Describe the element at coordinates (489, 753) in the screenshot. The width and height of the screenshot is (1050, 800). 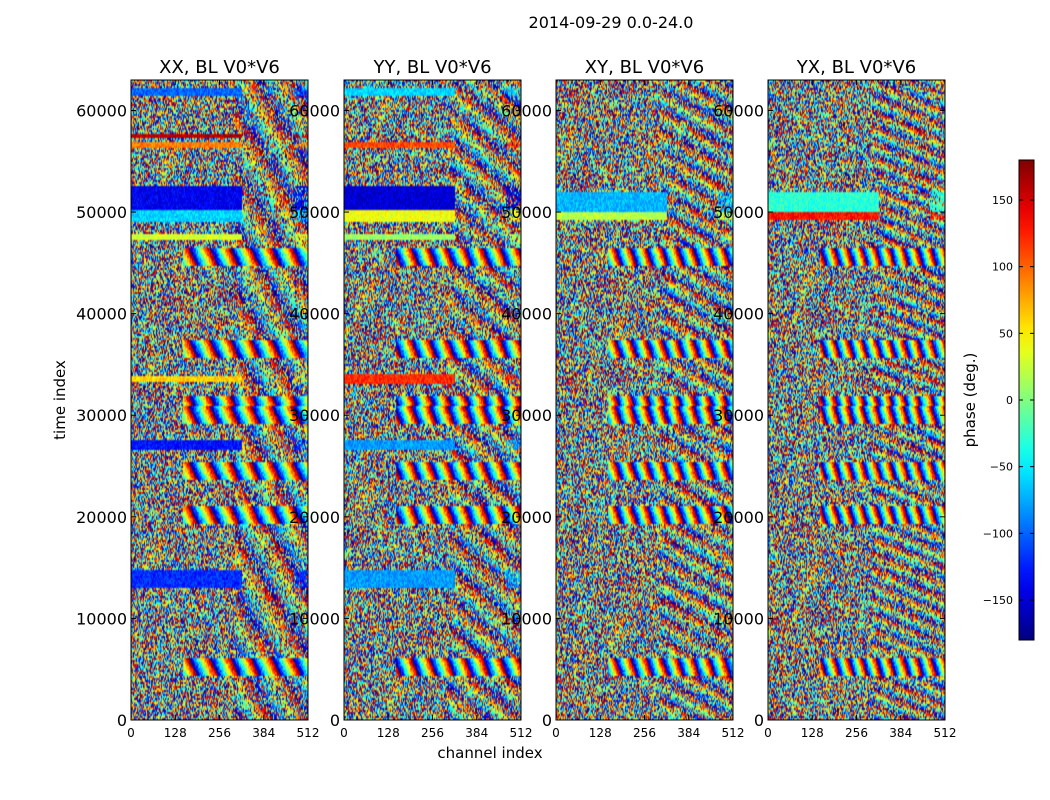
I see `x-axis-label: channel index` at that location.